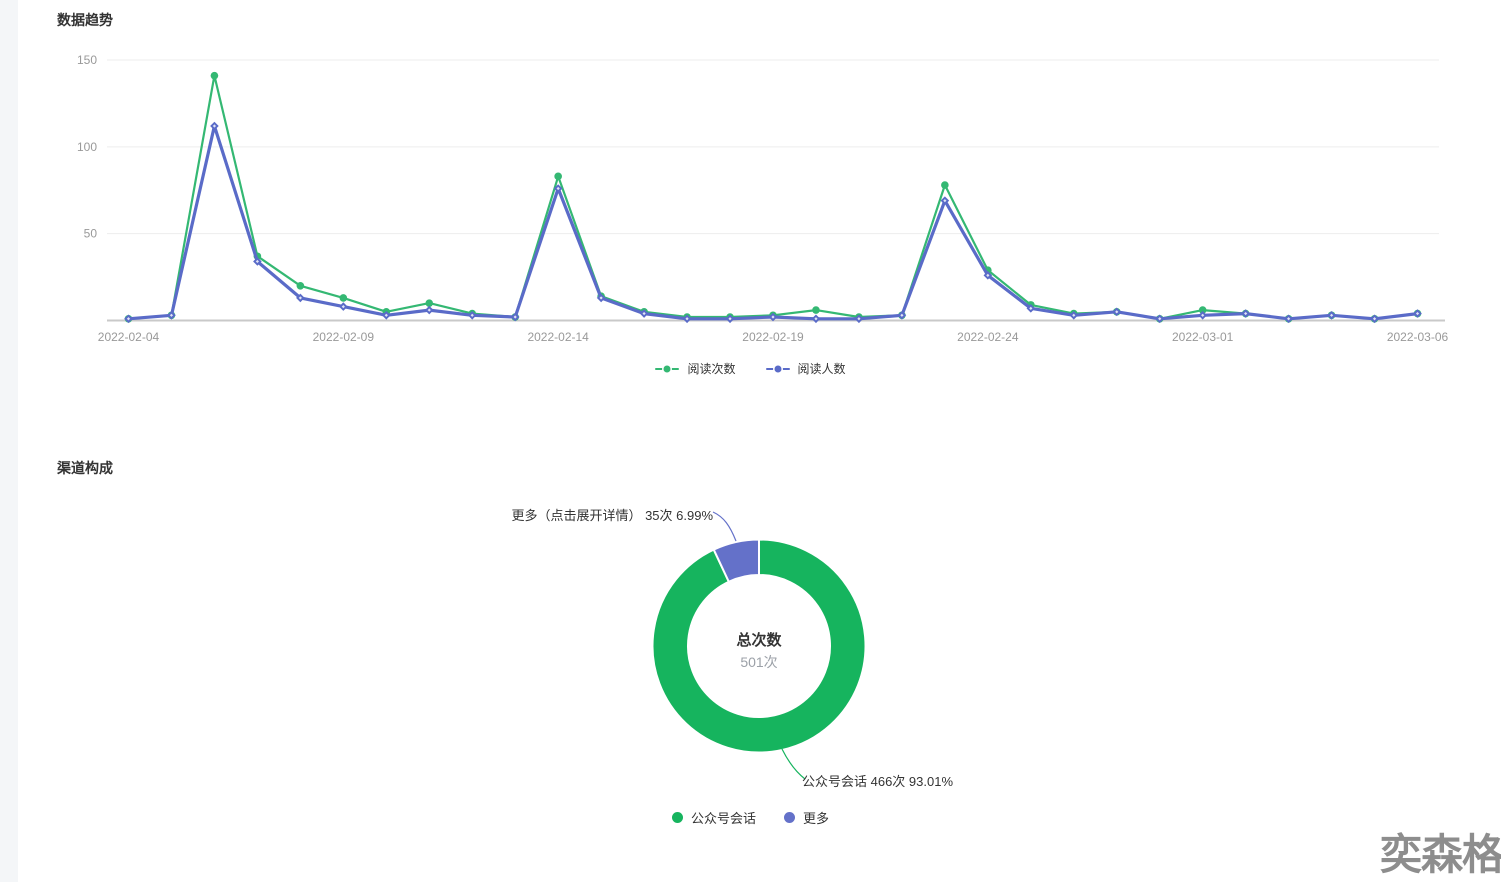 Image resolution: width=1501 pixels, height=882 pixels. Describe the element at coordinates (750, 368) in the screenshot. I see `trend-legend: 阅读次数 阅读人数` at that location.